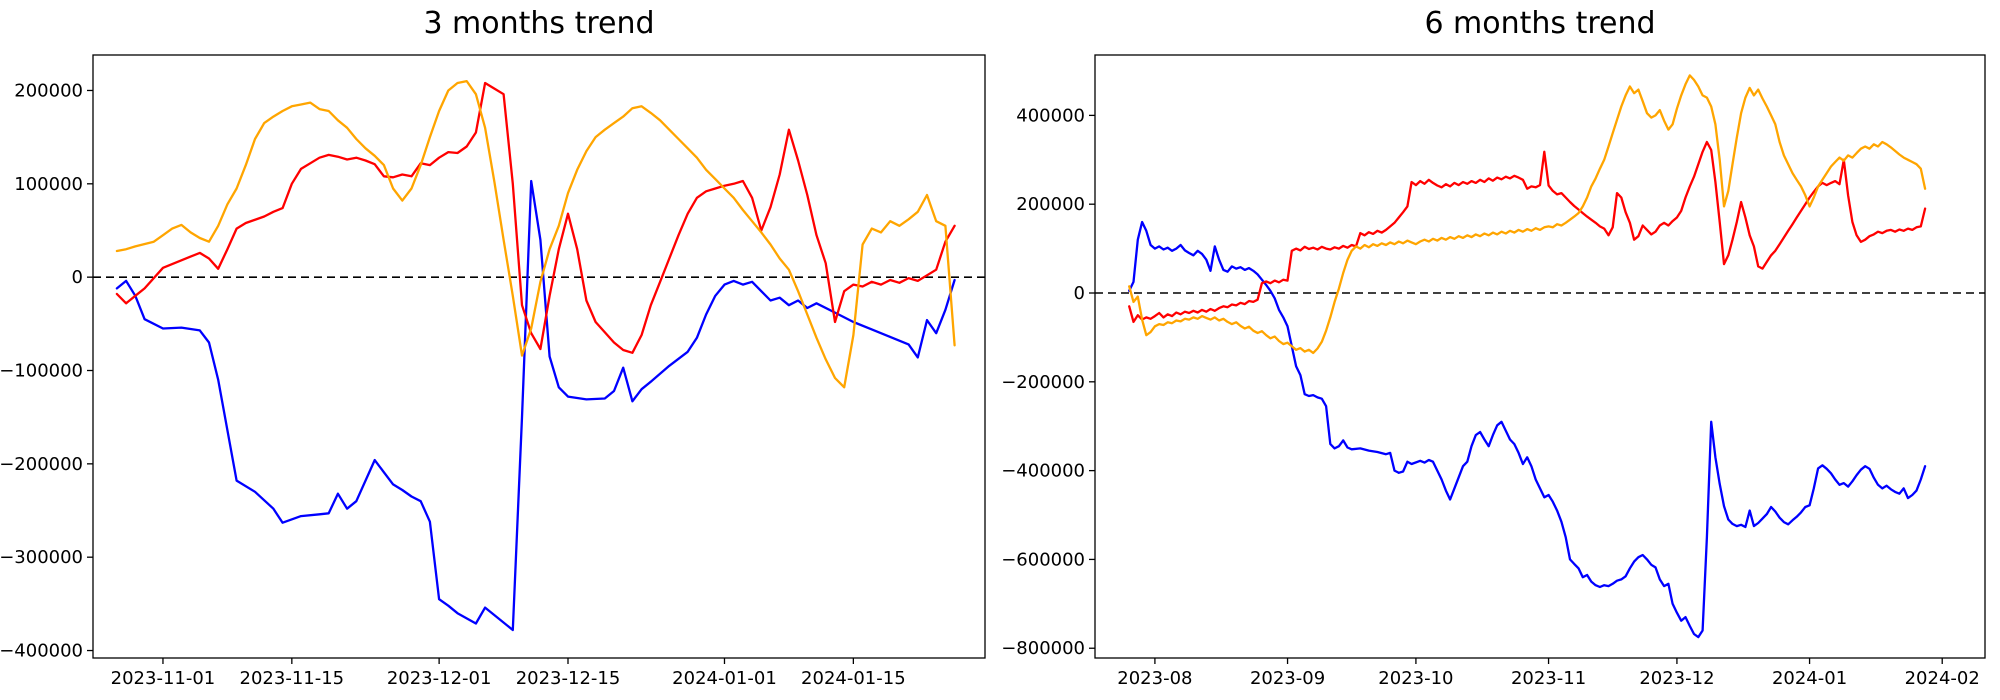  What do you see at coordinates (539, 23) in the screenshot?
I see `chart-title-3-months: 3 months trend` at bounding box center [539, 23].